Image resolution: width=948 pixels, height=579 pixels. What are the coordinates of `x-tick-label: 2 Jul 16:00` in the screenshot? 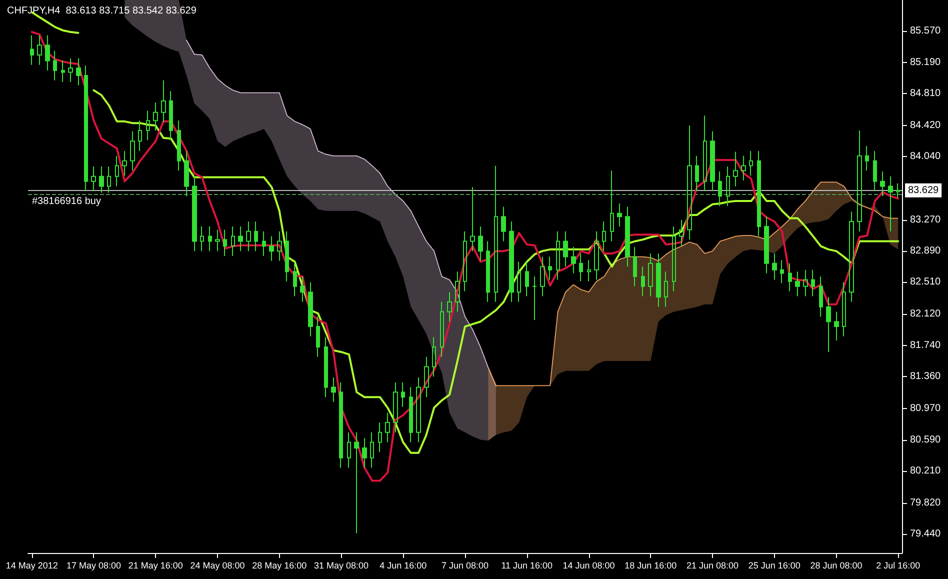 It's located at (898, 565).